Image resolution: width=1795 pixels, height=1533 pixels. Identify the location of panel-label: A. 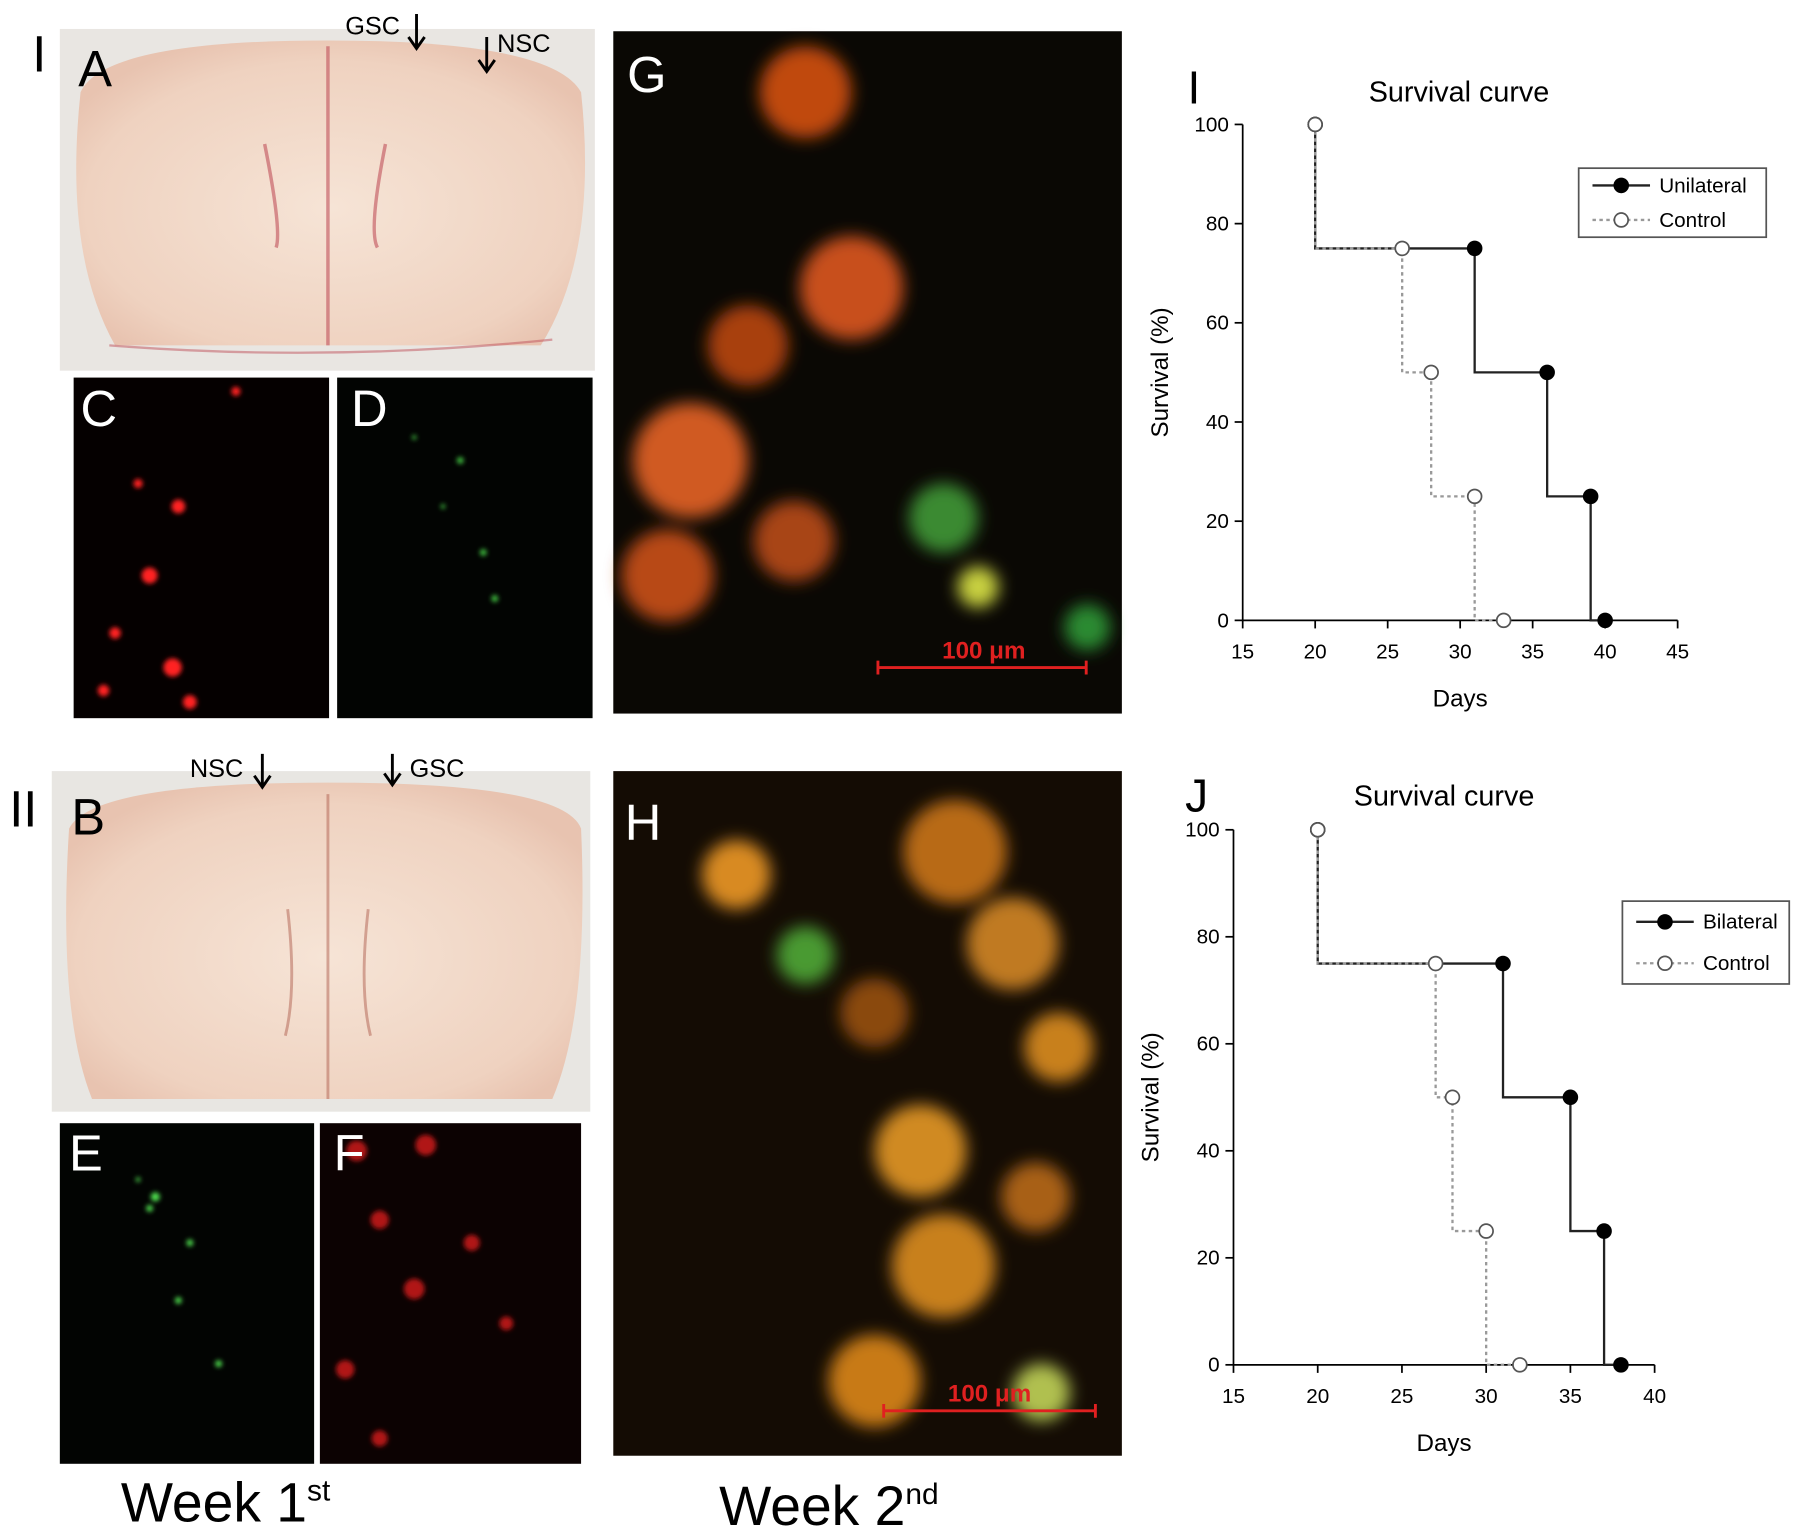
(95, 68).